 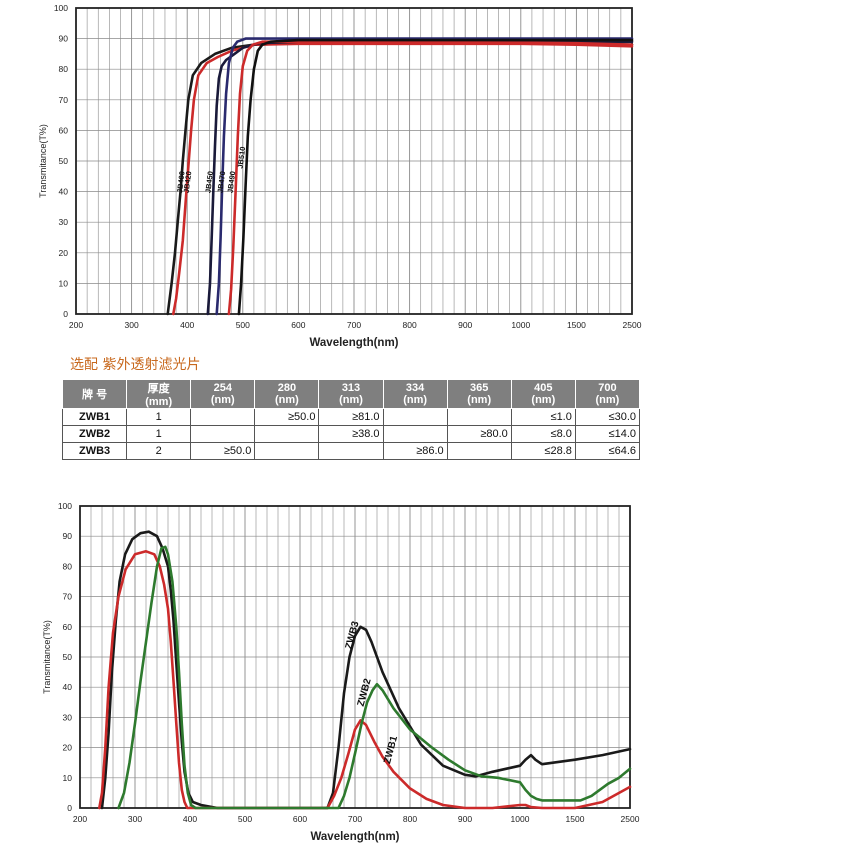 What do you see at coordinates (607, 394) in the screenshot?
I see `header-700: 700 (nm)` at bounding box center [607, 394].